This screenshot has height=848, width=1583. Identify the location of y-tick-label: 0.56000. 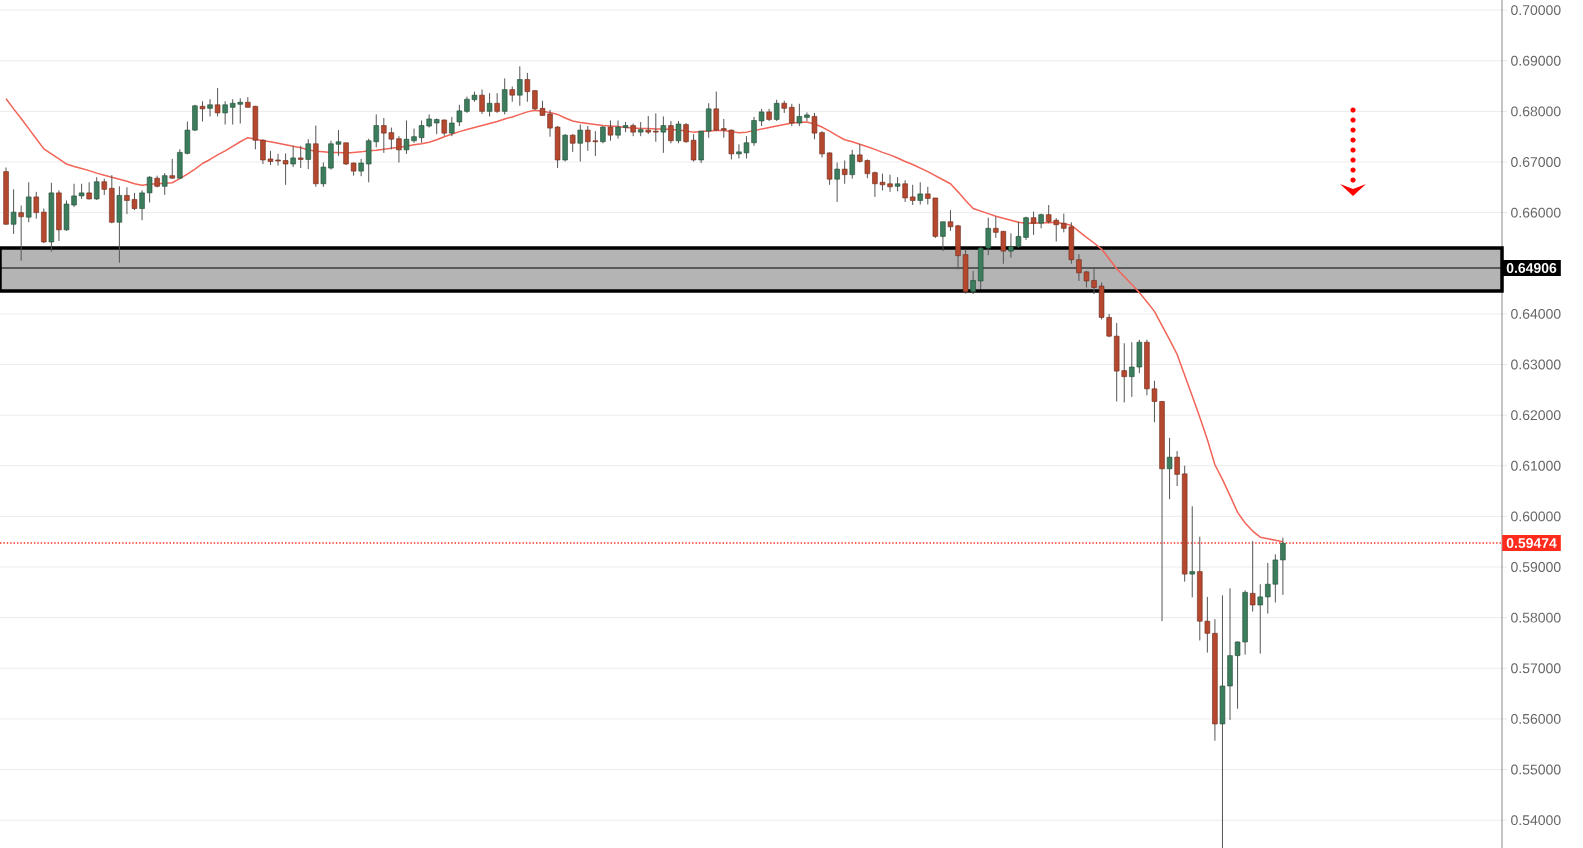
(1536, 718).